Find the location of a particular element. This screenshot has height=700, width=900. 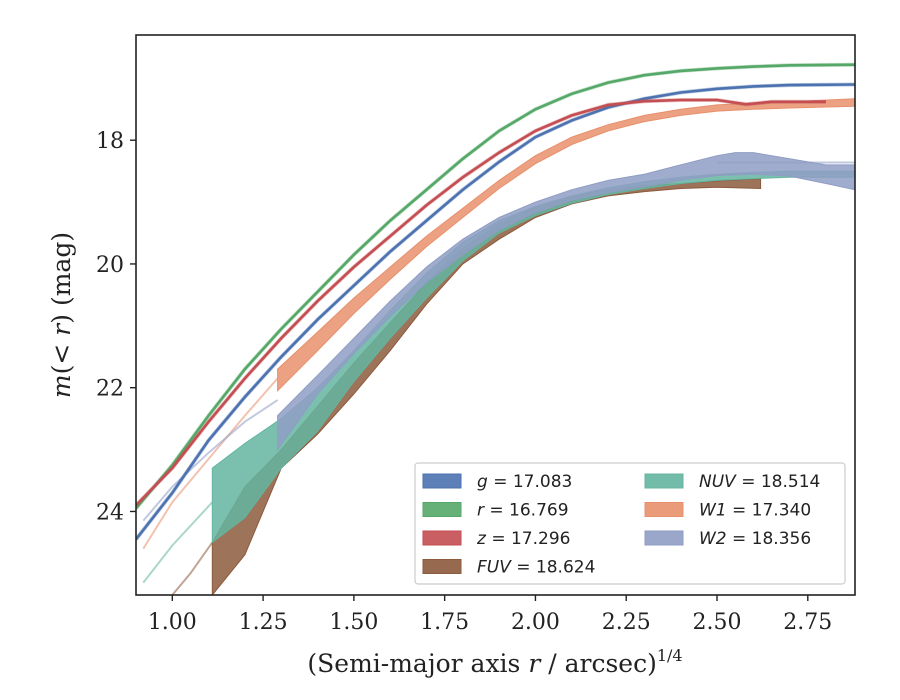

legend-var: W1 is located at coordinates (713, 511).